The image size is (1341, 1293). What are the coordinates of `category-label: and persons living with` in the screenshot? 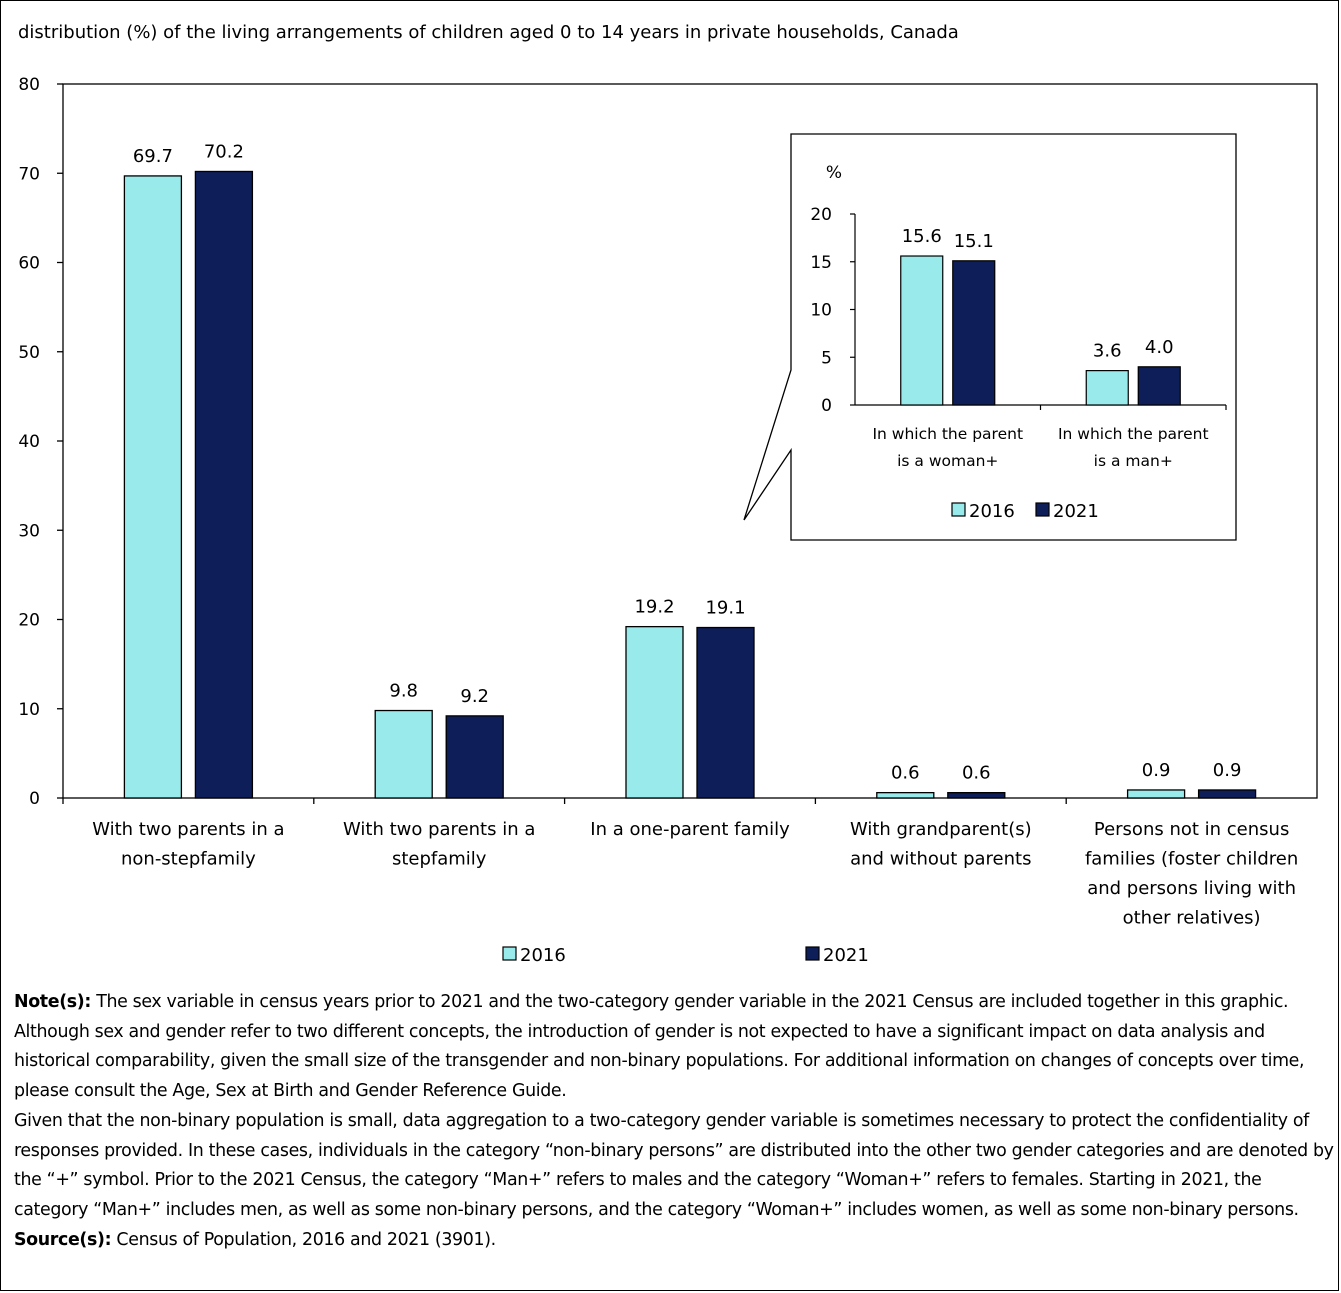 It's located at (1191, 888).